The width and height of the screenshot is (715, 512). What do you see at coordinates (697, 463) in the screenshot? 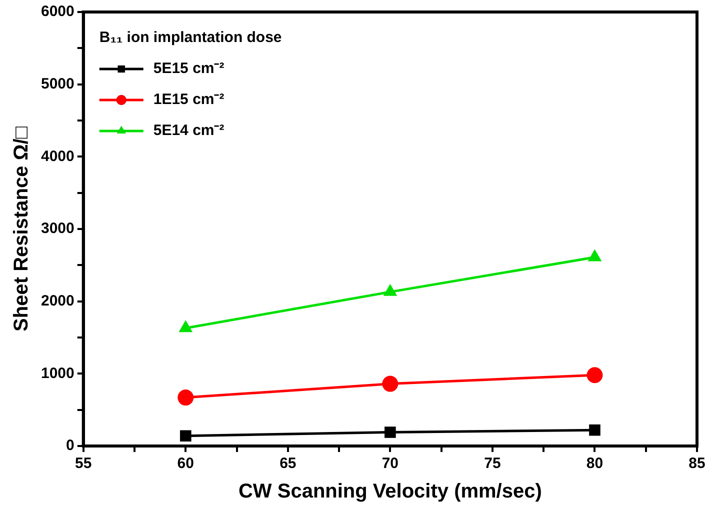
I see `x-tick-label: 85` at bounding box center [697, 463].